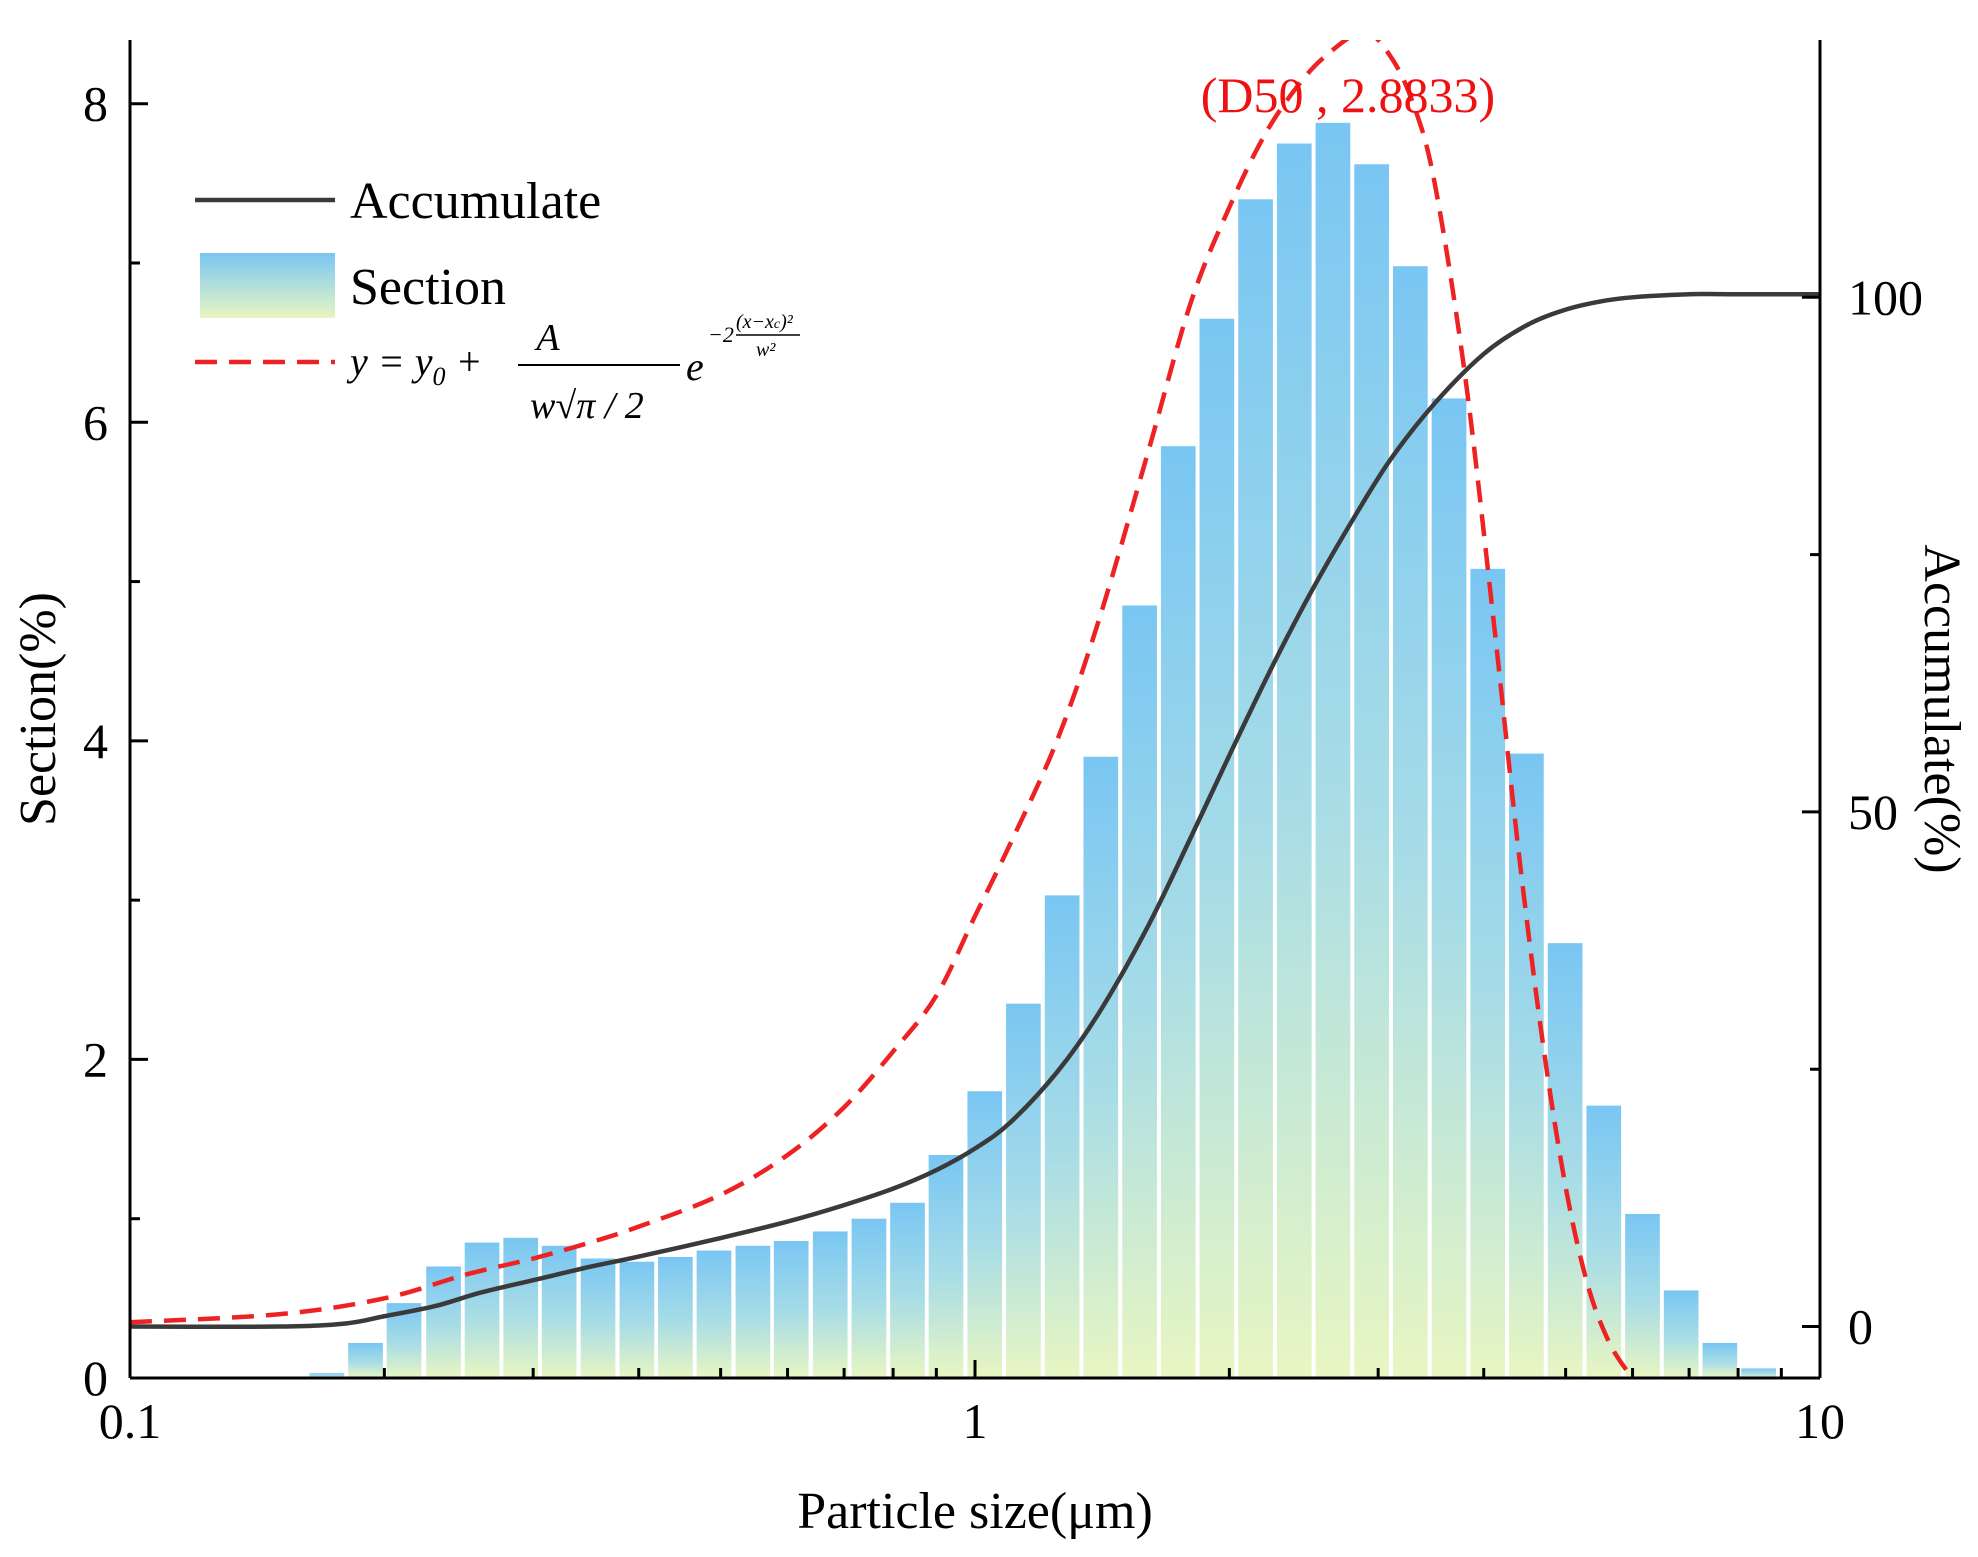 The image size is (1978, 1557). I want to click on svg-text: e, so click(695, 366).